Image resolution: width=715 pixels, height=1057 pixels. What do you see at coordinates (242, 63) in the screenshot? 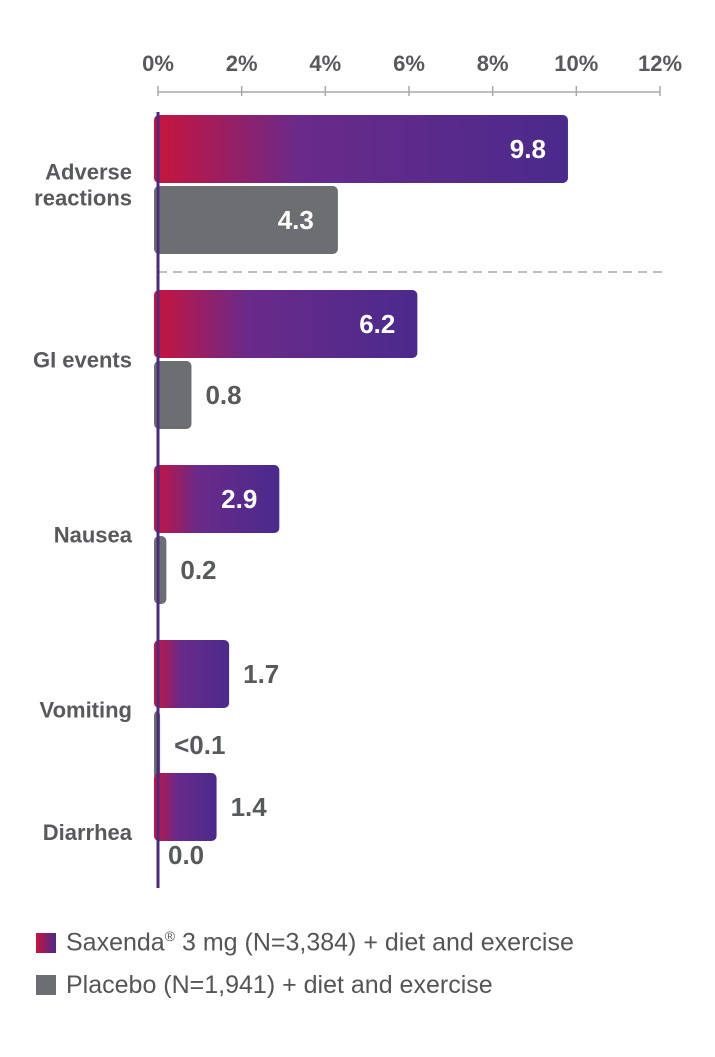
I see `x-tick-label: 2%` at bounding box center [242, 63].